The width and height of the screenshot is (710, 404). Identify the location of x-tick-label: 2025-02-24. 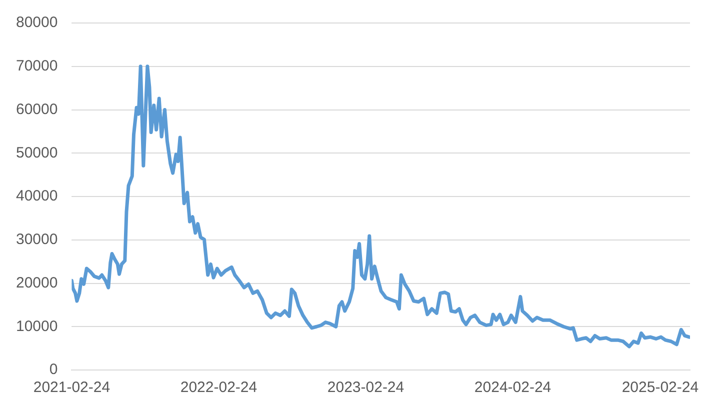
(660, 387).